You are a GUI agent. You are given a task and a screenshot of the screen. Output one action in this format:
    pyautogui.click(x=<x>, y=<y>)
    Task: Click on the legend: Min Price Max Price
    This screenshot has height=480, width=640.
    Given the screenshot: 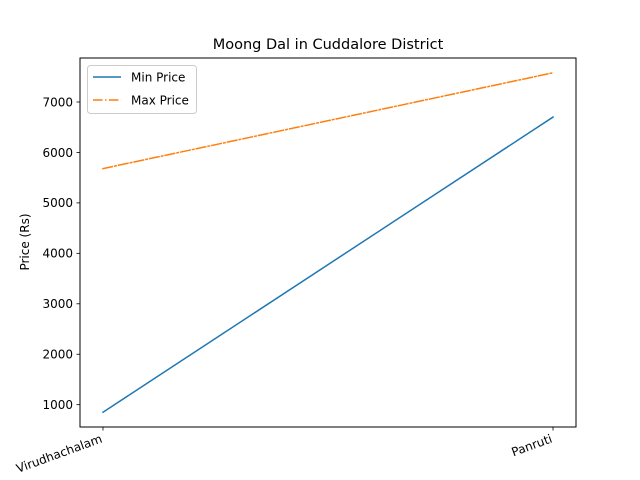 What is the action you would take?
    pyautogui.click(x=142, y=89)
    